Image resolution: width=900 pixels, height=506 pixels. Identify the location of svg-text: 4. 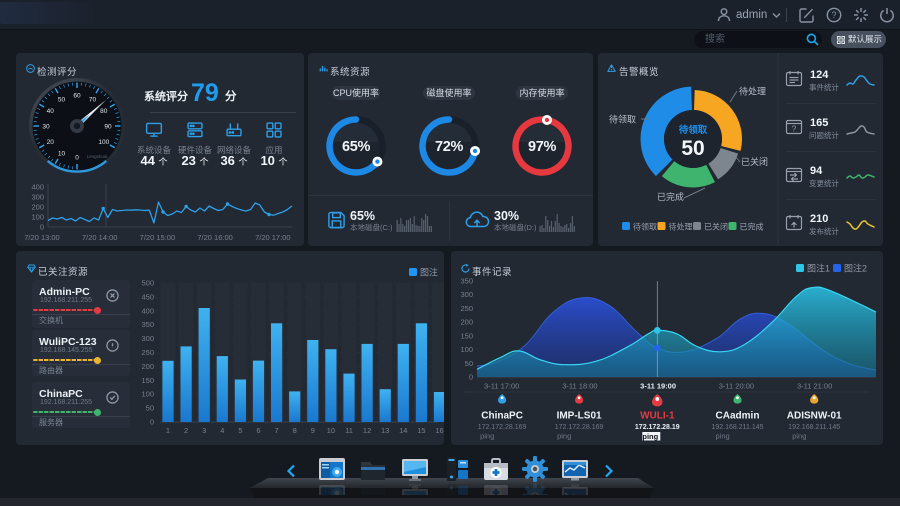
(222, 430).